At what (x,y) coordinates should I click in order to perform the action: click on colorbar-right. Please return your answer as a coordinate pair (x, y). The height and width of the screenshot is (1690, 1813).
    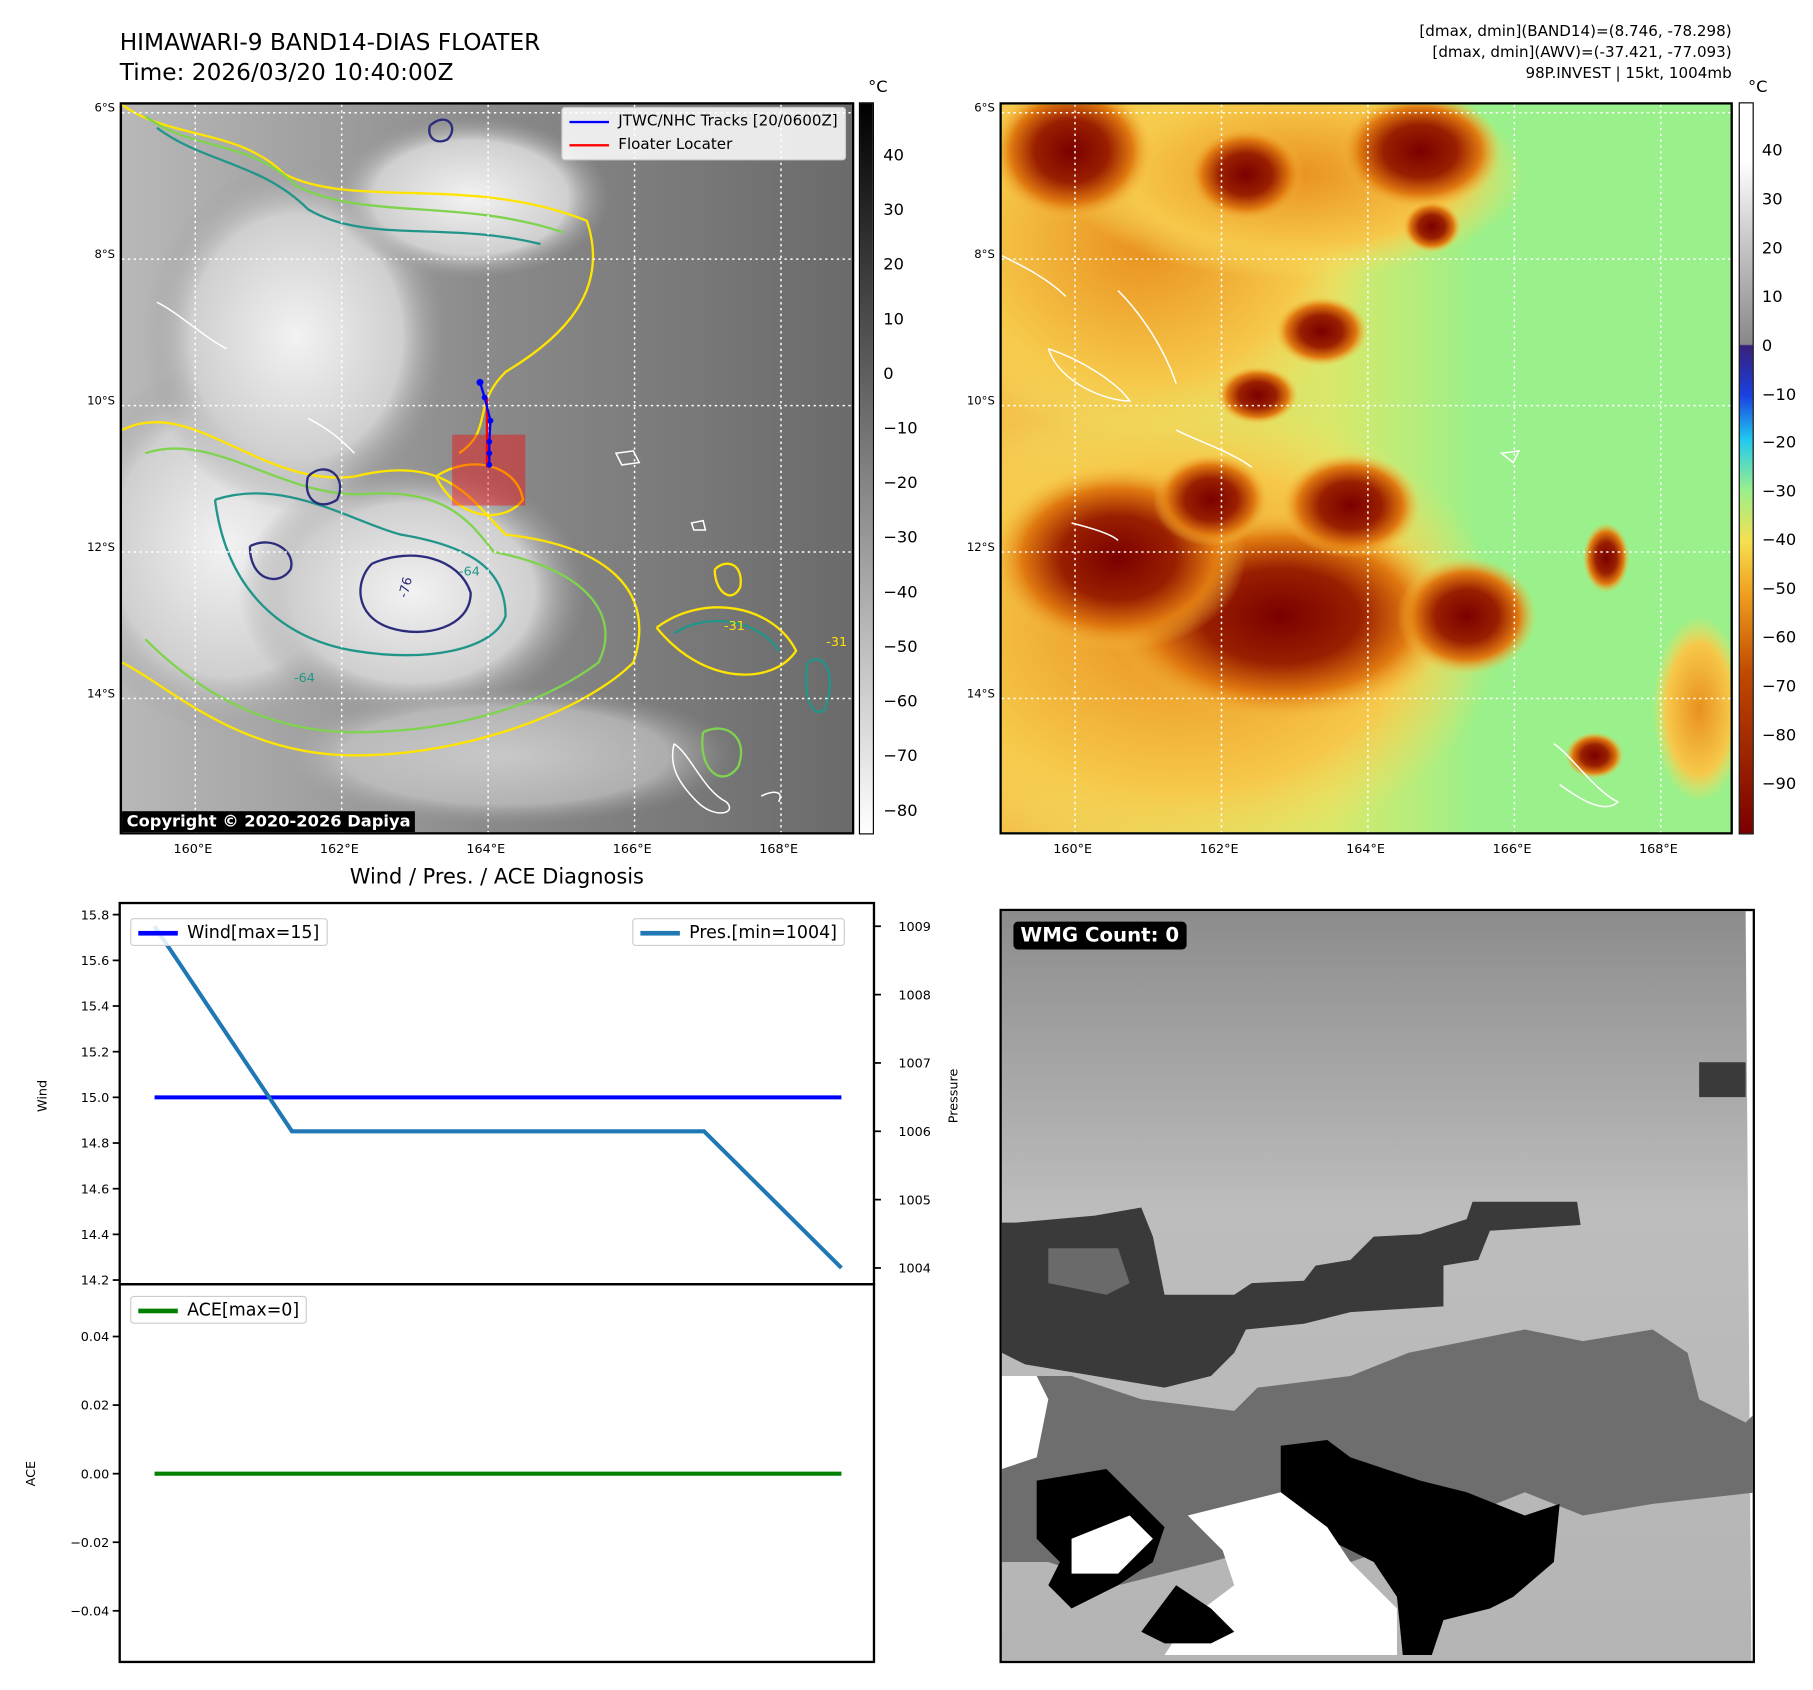
    Looking at the image, I should click on (1746, 468).